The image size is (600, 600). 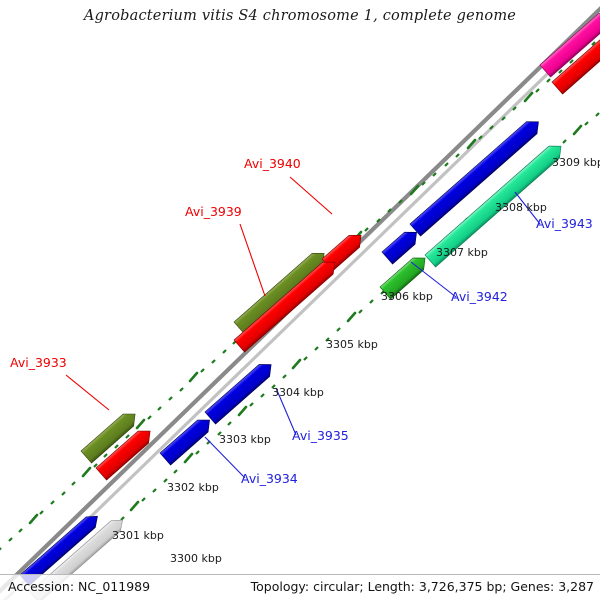 What do you see at coordinates (245, 439) in the screenshot?
I see `ruler-tick-label: 3303 kbp` at bounding box center [245, 439].